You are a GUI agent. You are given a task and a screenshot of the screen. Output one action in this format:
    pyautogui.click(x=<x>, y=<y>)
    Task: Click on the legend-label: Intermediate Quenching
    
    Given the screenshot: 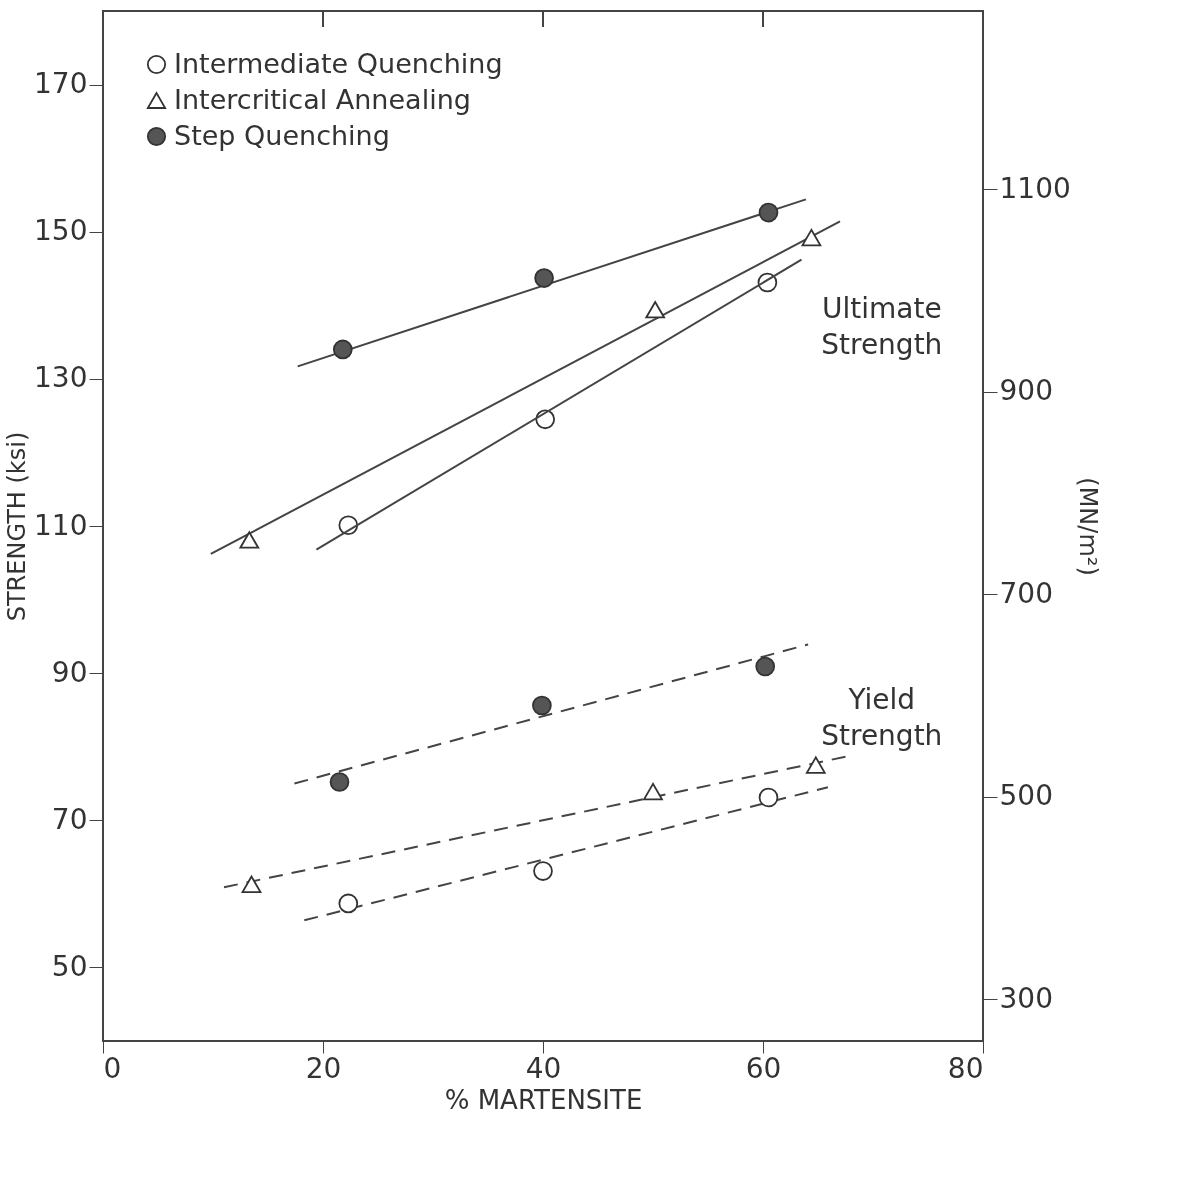 What is the action you would take?
    pyautogui.click(x=338, y=63)
    